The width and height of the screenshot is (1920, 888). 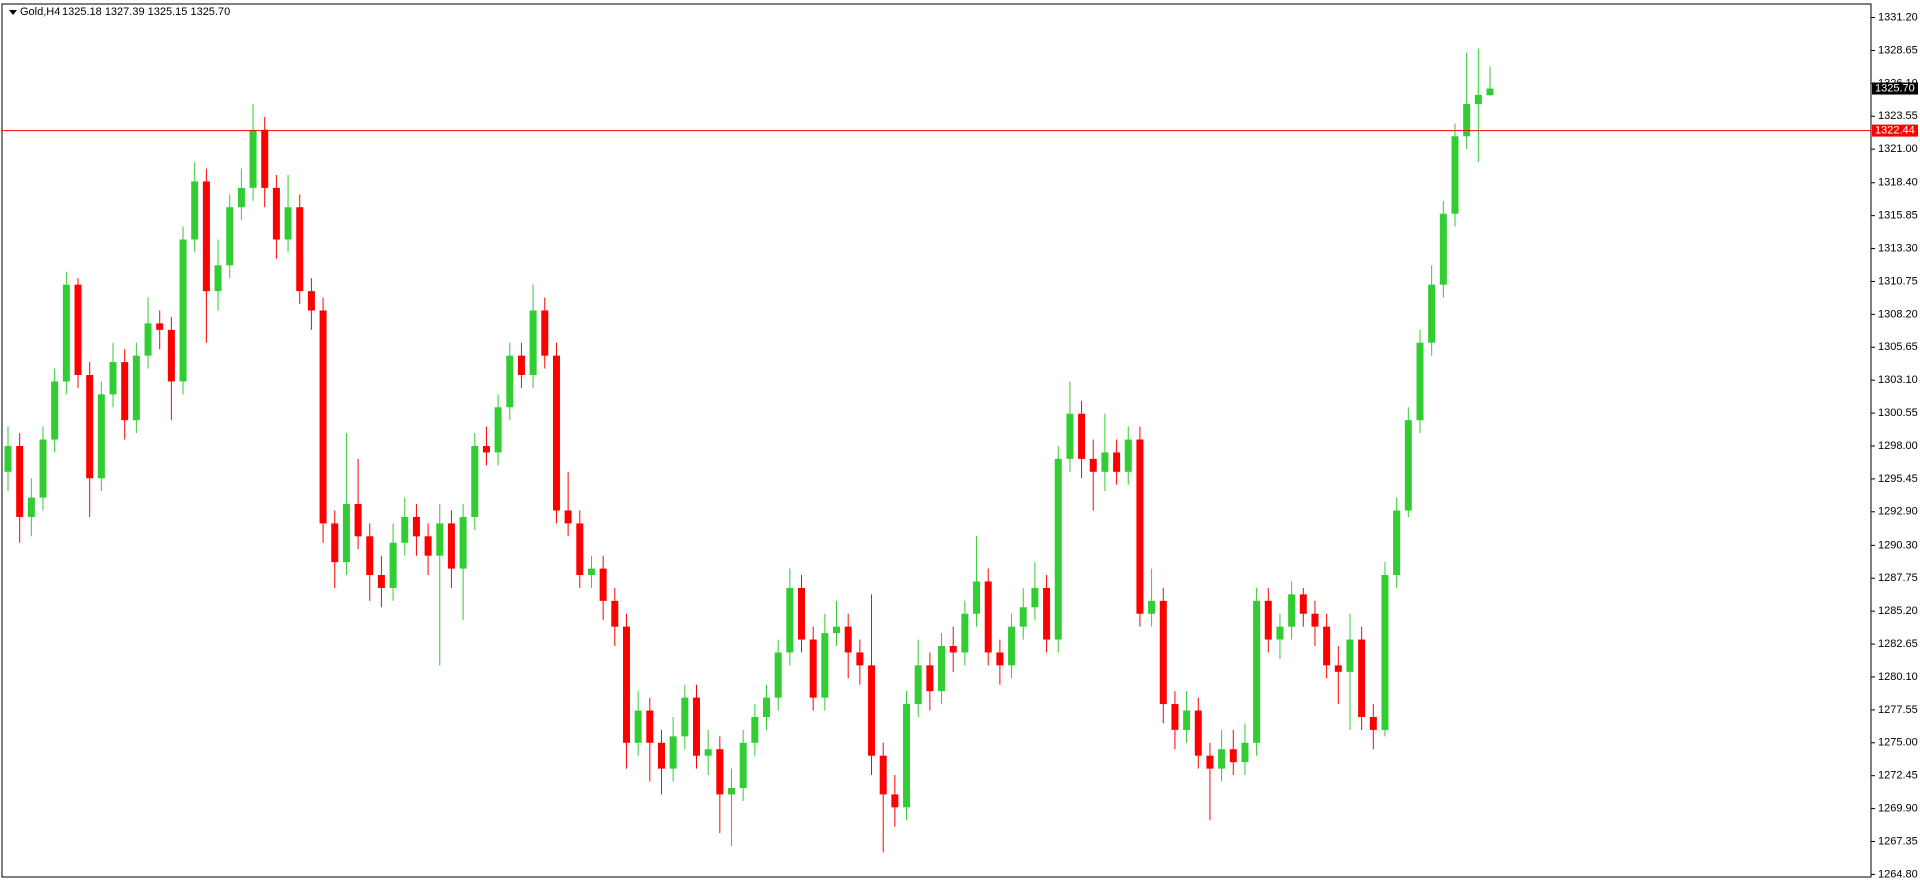 I want to click on y-tick-label: 1310.75, so click(x=1898, y=281).